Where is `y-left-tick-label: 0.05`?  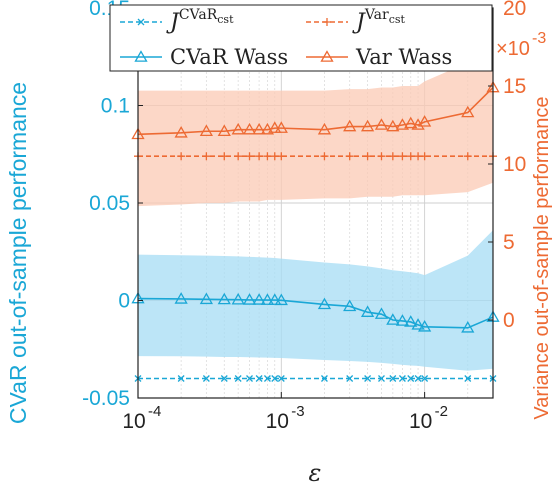
y-left-tick-label: 0.05 is located at coordinates (109, 203).